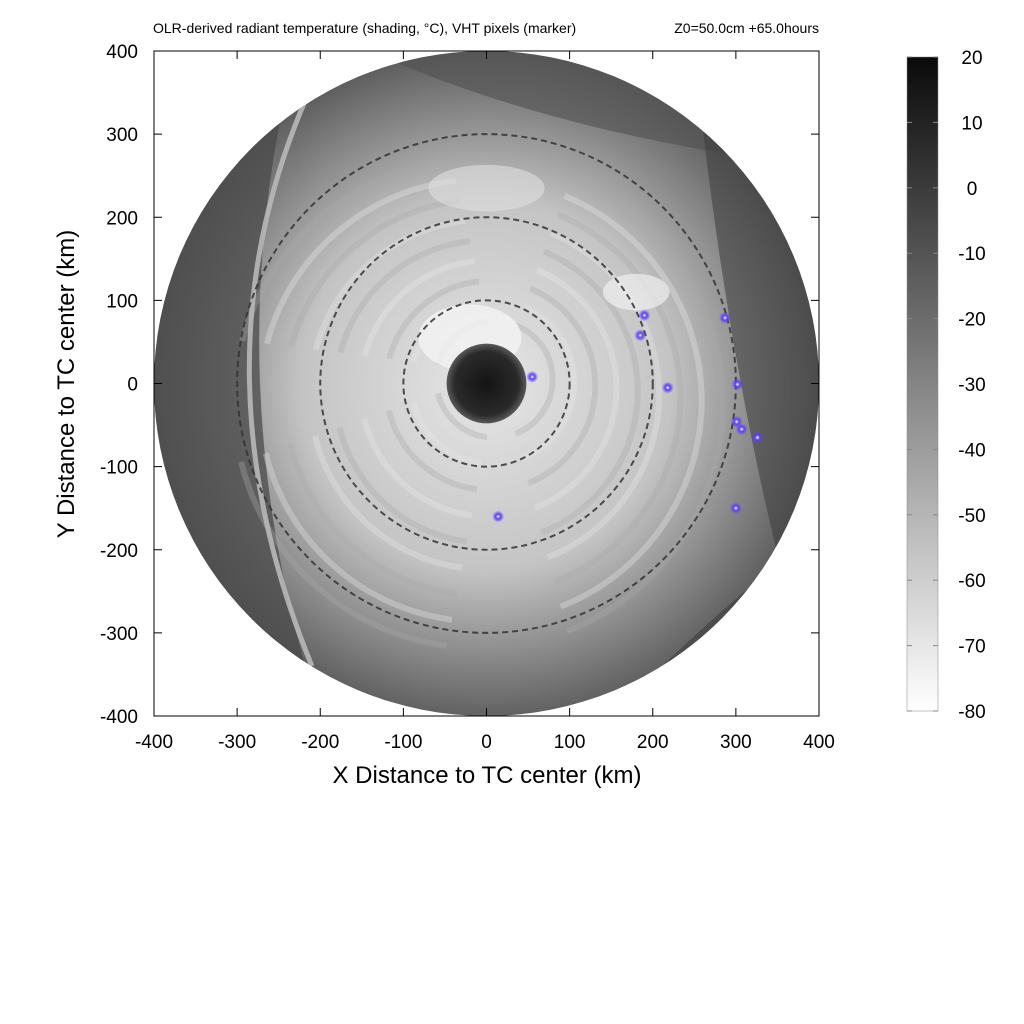  I want to click on x-tick-label: -200, so click(320, 742).